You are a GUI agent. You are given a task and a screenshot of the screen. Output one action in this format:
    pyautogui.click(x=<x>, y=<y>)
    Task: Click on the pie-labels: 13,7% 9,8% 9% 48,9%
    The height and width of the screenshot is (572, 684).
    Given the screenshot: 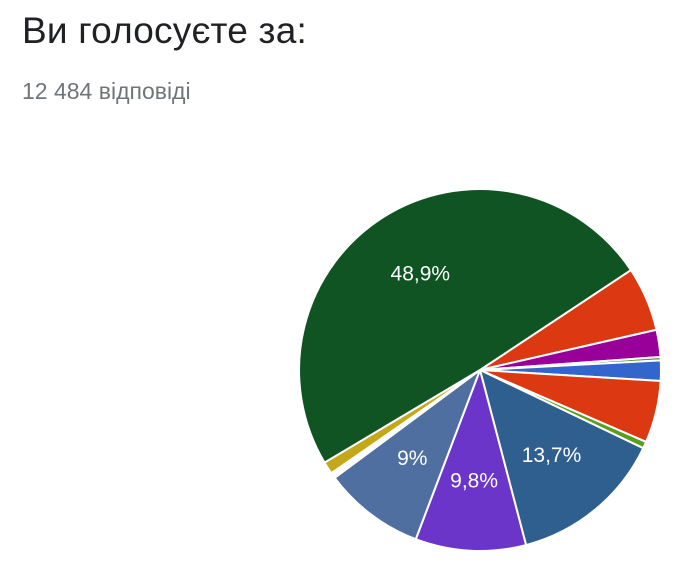 What is the action you would take?
    pyautogui.click(x=486, y=378)
    